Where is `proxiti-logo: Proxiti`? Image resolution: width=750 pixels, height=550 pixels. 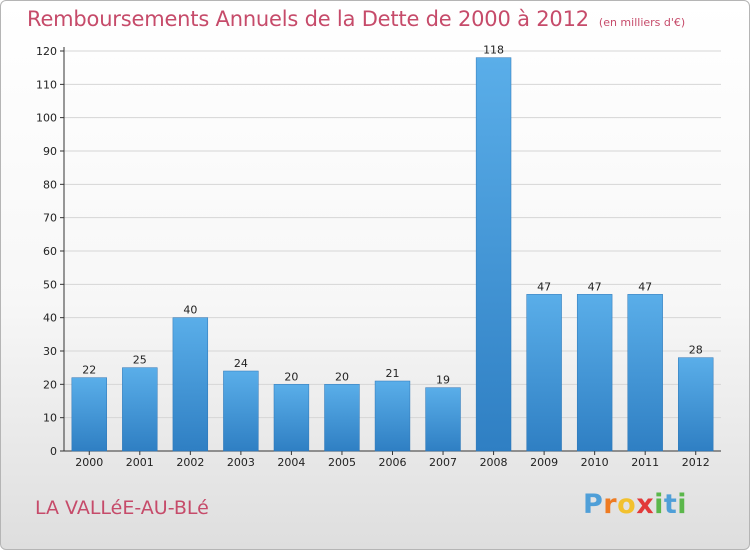
proxiti-logo: Proxiti is located at coordinates (635, 504).